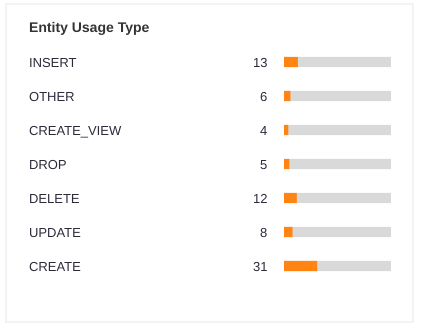 Image resolution: width=435 pixels, height=332 pixels. Describe the element at coordinates (51, 96) in the screenshot. I see `y-tick-label: OTHER` at that location.